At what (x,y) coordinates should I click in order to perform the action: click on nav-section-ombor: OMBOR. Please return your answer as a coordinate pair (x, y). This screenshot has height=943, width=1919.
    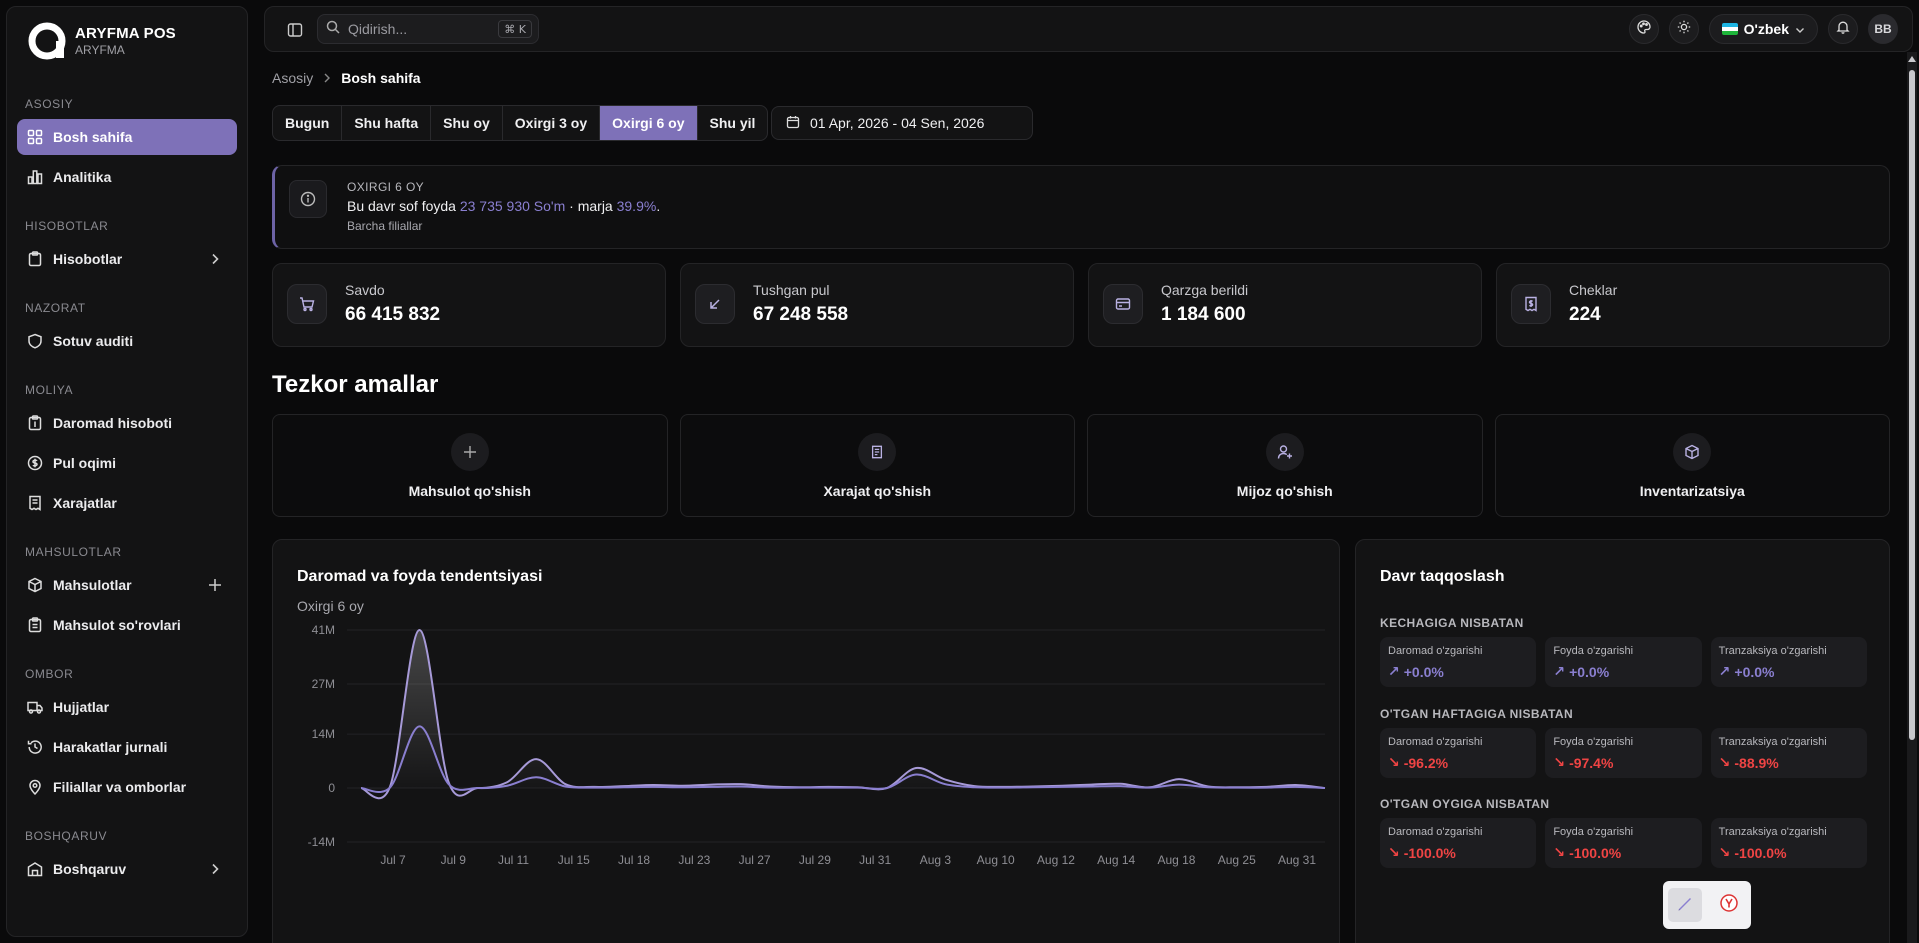
    Looking at the image, I should click on (49, 674).